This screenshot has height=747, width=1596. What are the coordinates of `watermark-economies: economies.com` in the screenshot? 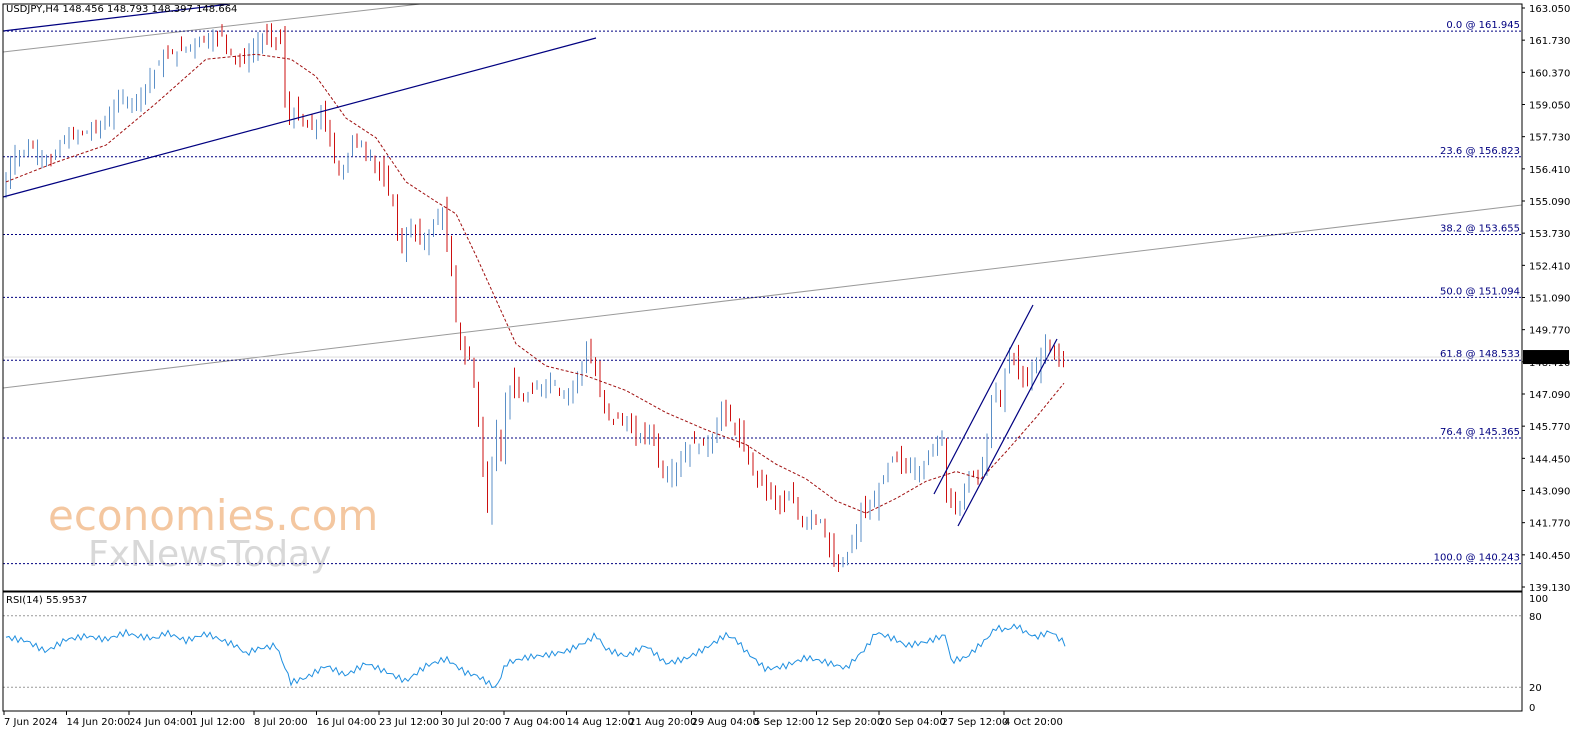 It's located at (213, 515).